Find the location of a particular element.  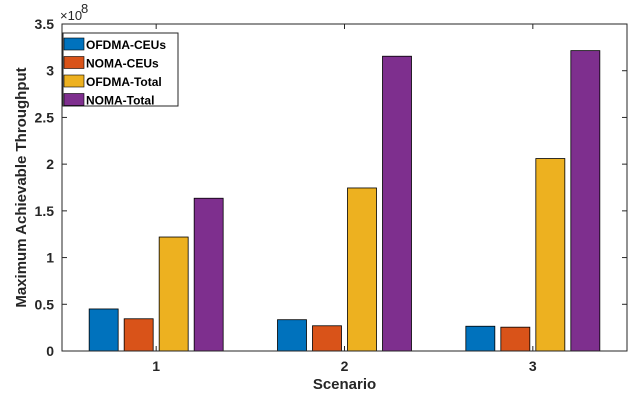

legend: OFDMA-CEUs NOMA-CEUs OFDMA-Total NOMA-Total is located at coordinates (120, 70).